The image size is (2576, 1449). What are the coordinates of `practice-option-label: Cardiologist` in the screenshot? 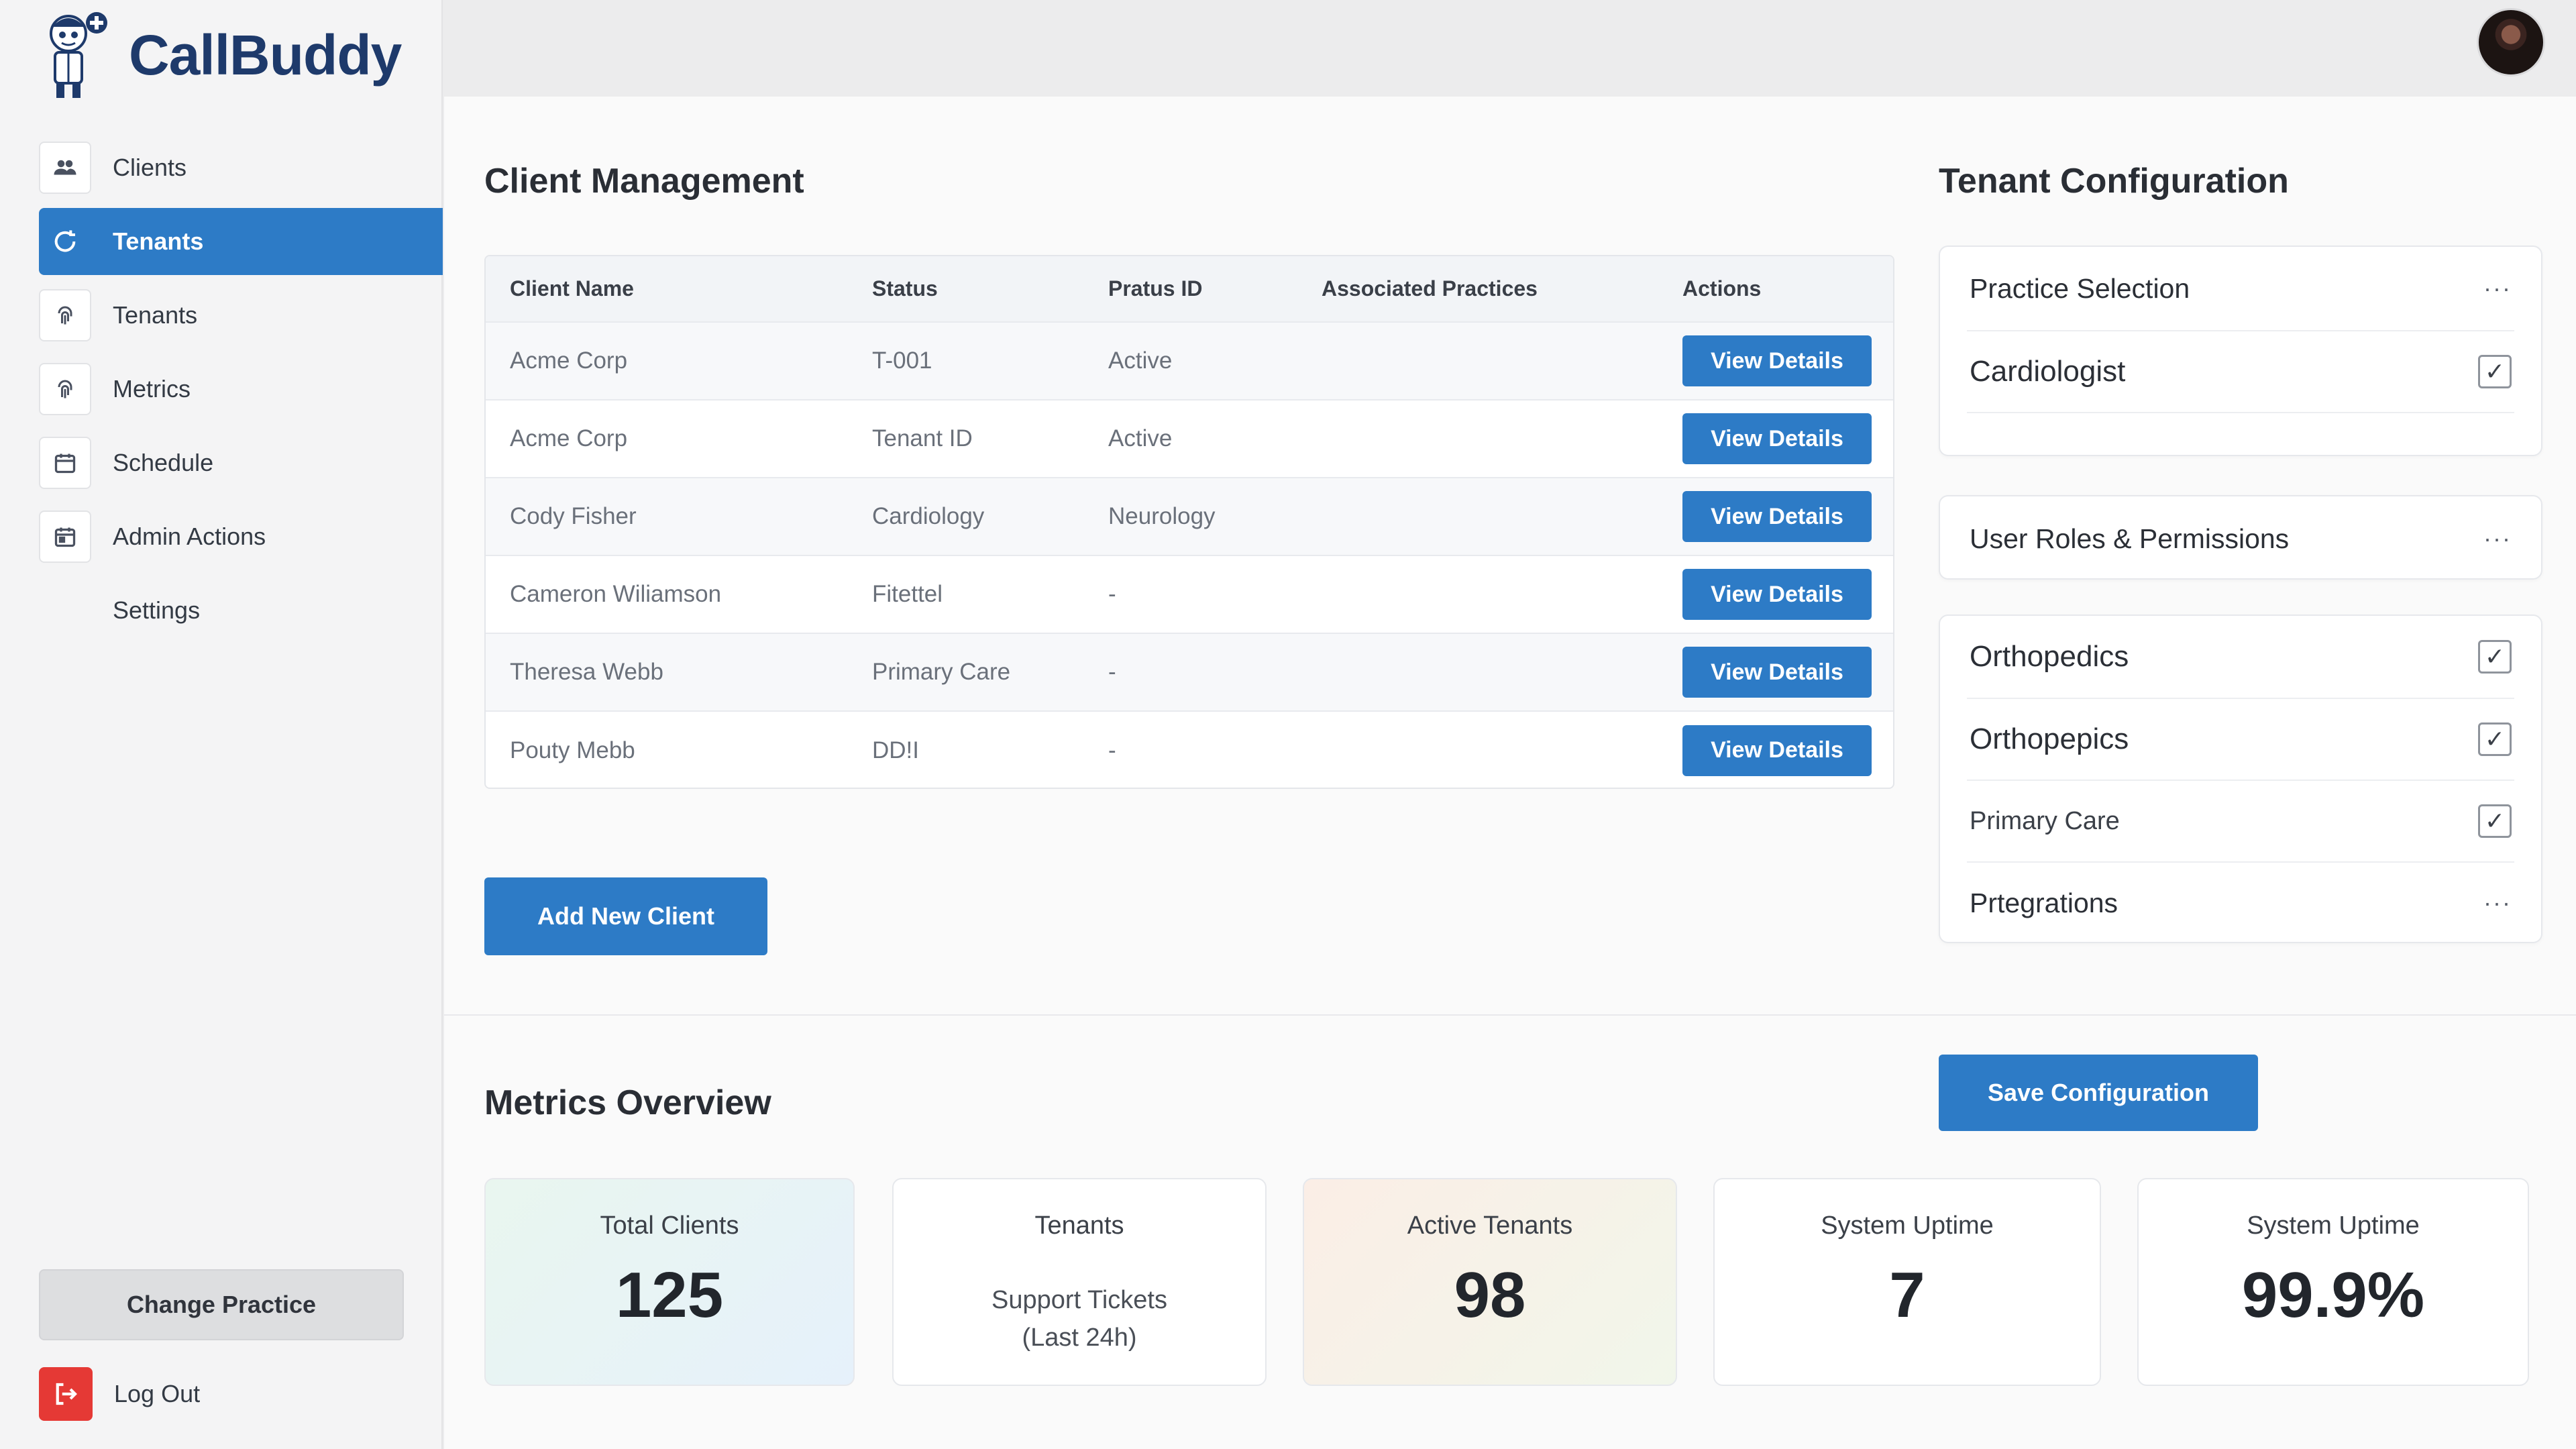 It's located at (2048, 371).